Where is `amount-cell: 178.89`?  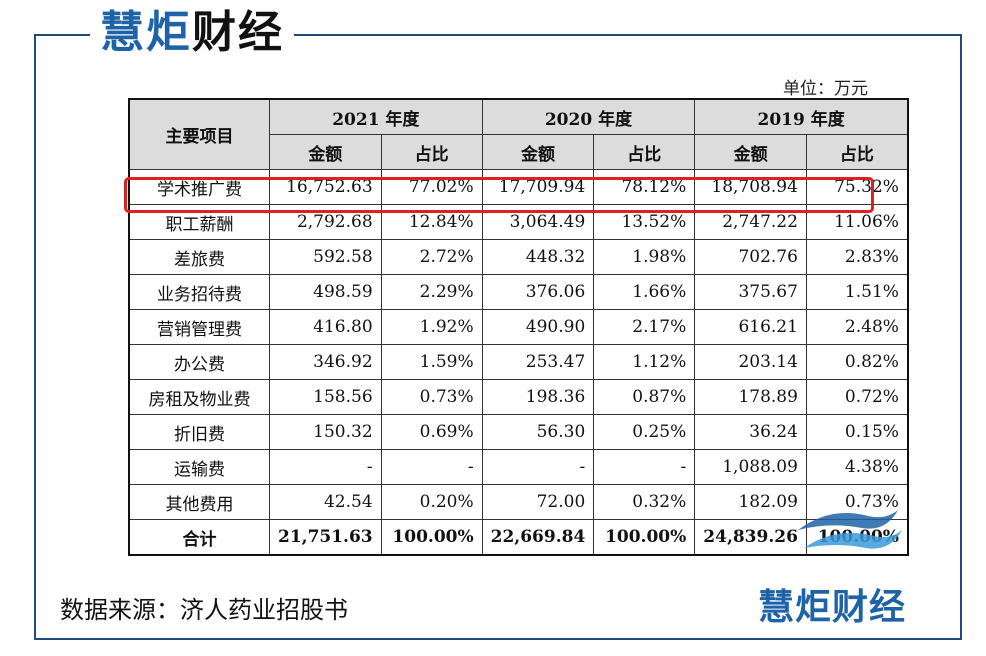 amount-cell: 178.89 is located at coordinates (750, 397).